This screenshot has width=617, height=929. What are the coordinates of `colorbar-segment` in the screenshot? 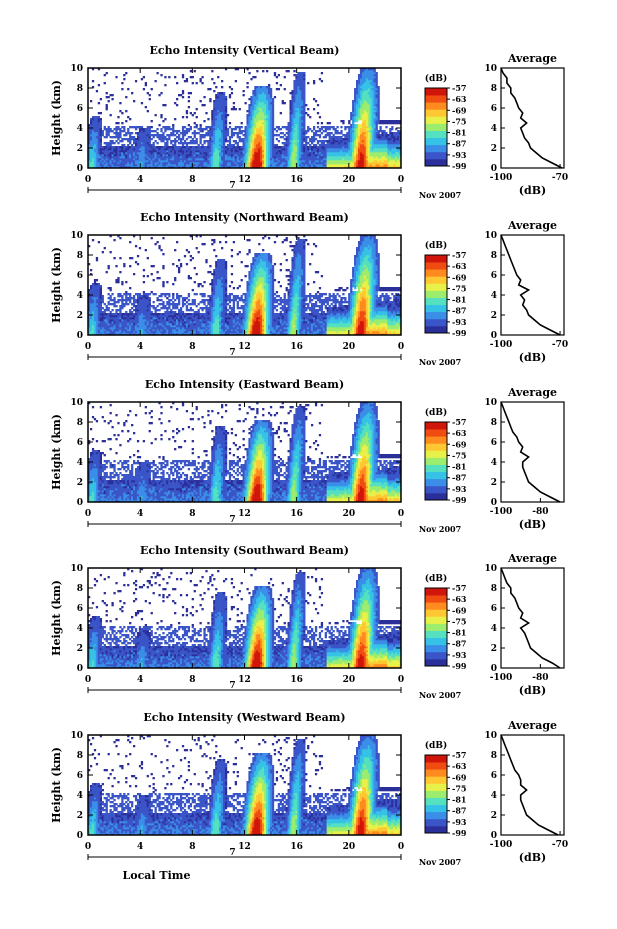 It's located at (436, 155).